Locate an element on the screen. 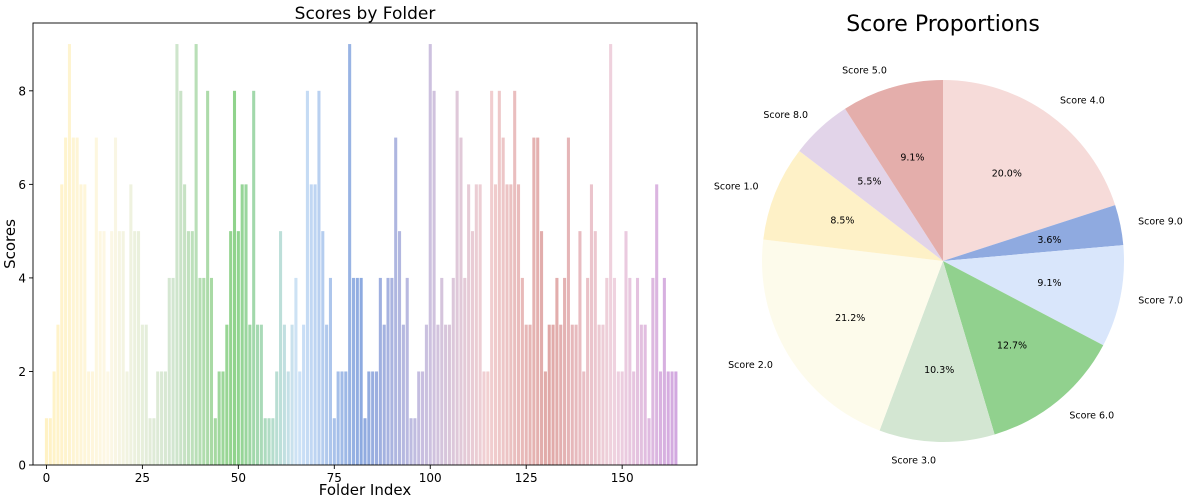 The image size is (1188, 501). x-tick-label: 0 is located at coordinates (47, 478).